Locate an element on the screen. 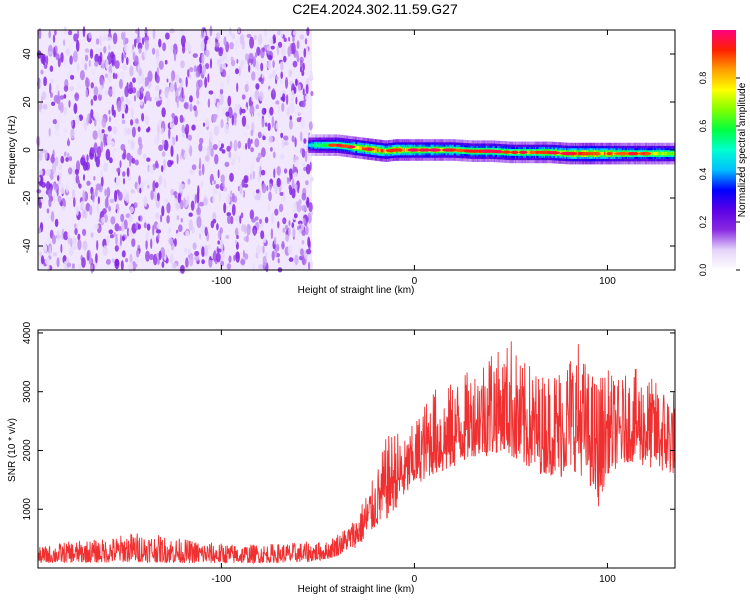 This screenshot has height=600, width=750. x-tick-label: 100 is located at coordinates (607, 579).